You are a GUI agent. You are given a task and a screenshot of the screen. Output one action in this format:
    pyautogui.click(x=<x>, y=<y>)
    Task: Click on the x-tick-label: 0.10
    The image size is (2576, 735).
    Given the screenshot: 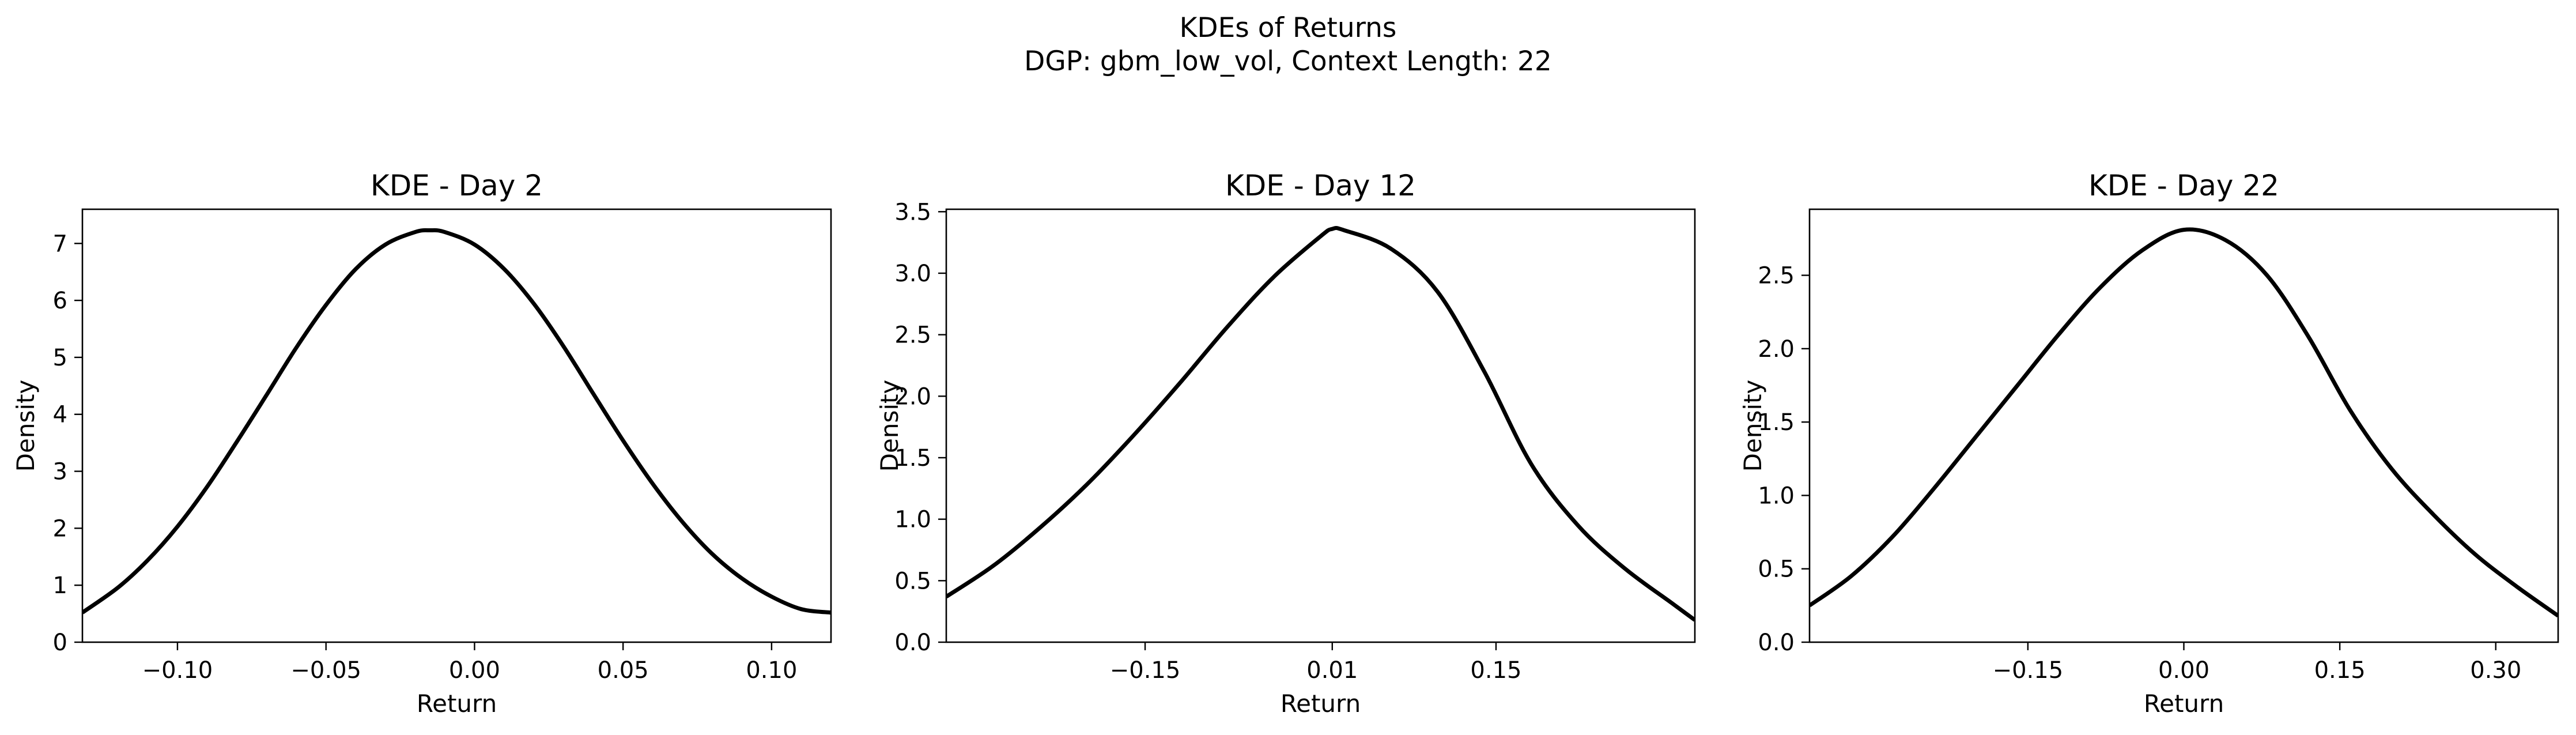 What is the action you would take?
    pyautogui.click(x=771, y=670)
    